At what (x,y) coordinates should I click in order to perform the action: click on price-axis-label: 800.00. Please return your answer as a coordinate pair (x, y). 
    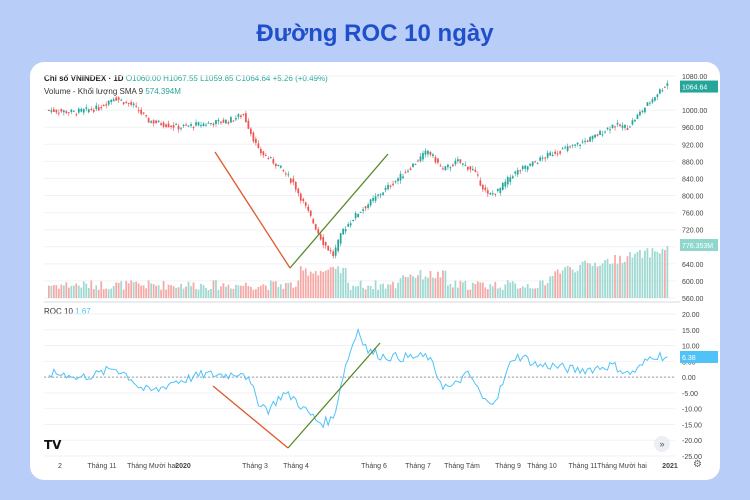
    Looking at the image, I should click on (693, 197).